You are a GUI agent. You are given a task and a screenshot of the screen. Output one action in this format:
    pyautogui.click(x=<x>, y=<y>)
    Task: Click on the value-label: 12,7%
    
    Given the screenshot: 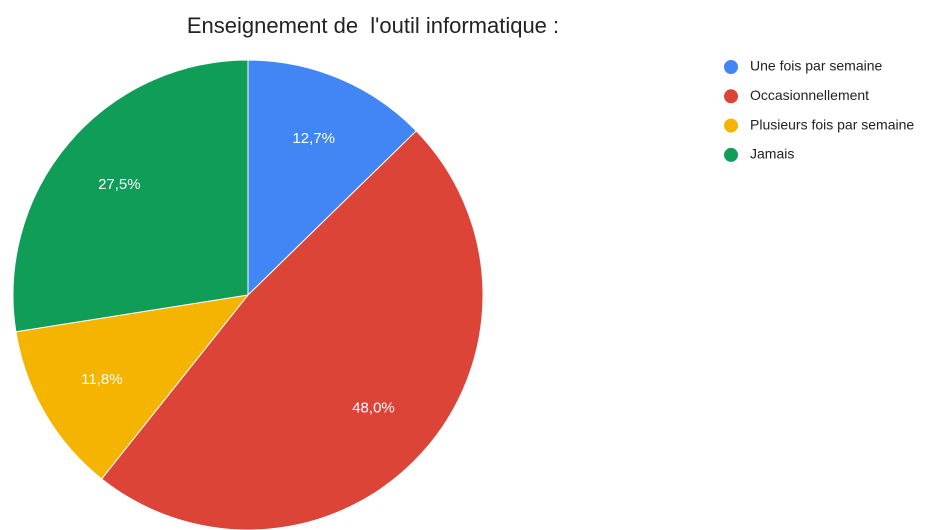 What is the action you would take?
    pyautogui.click(x=313, y=138)
    